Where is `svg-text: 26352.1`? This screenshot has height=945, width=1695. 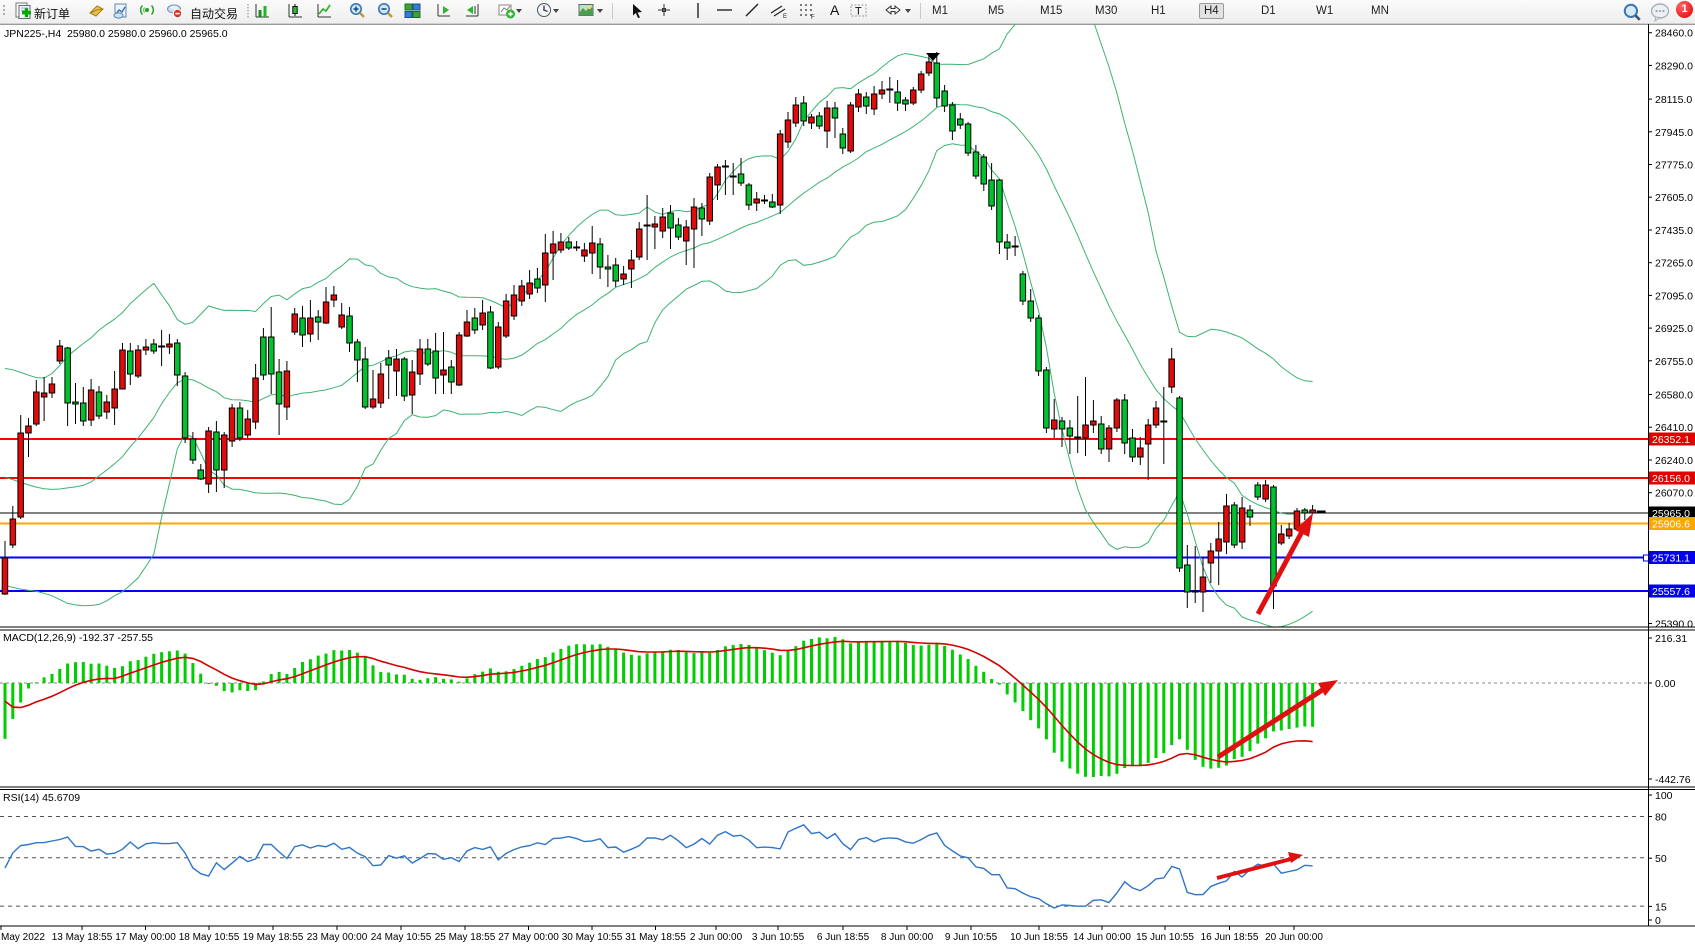 svg-text: 26352.1 is located at coordinates (1671, 440).